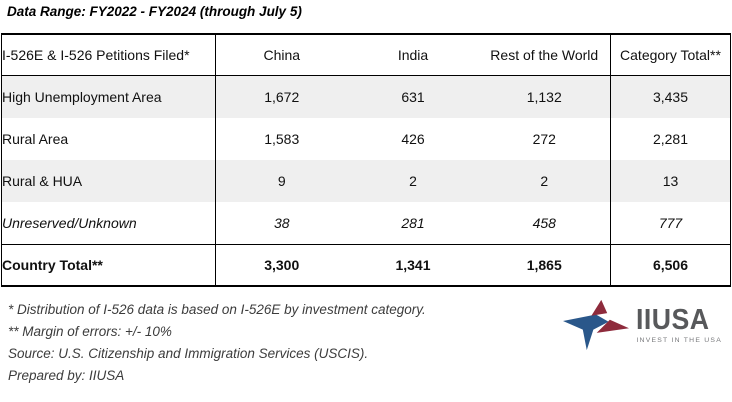 This screenshot has height=402, width=732. What do you see at coordinates (281, 55) in the screenshot?
I see `header-china: China` at bounding box center [281, 55].